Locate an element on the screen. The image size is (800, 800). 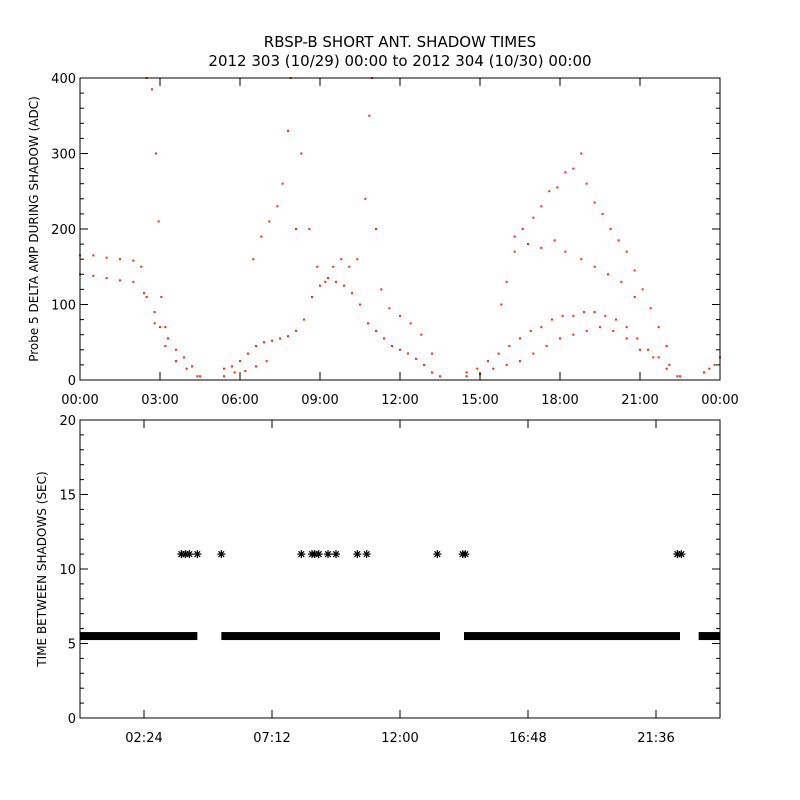
chart-title: RBSP-B SHORT ANT. SHADOW TIMES is located at coordinates (400, 42).